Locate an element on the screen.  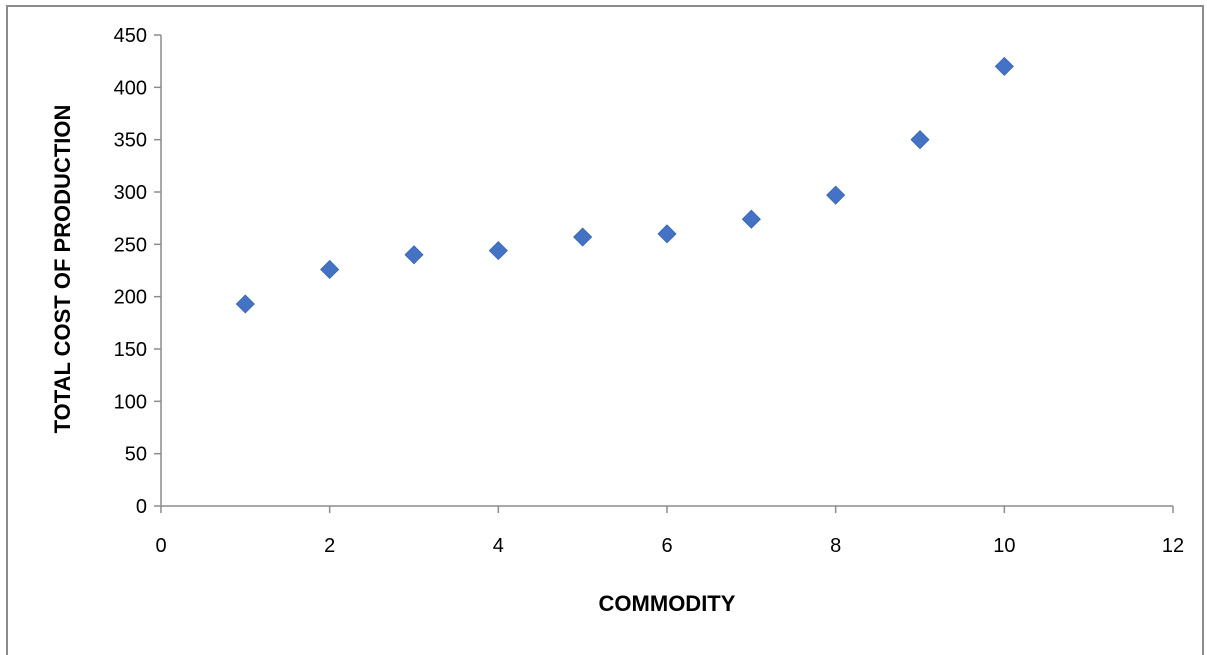
y-tick-label: 0 is located at coordinates (141, 507).